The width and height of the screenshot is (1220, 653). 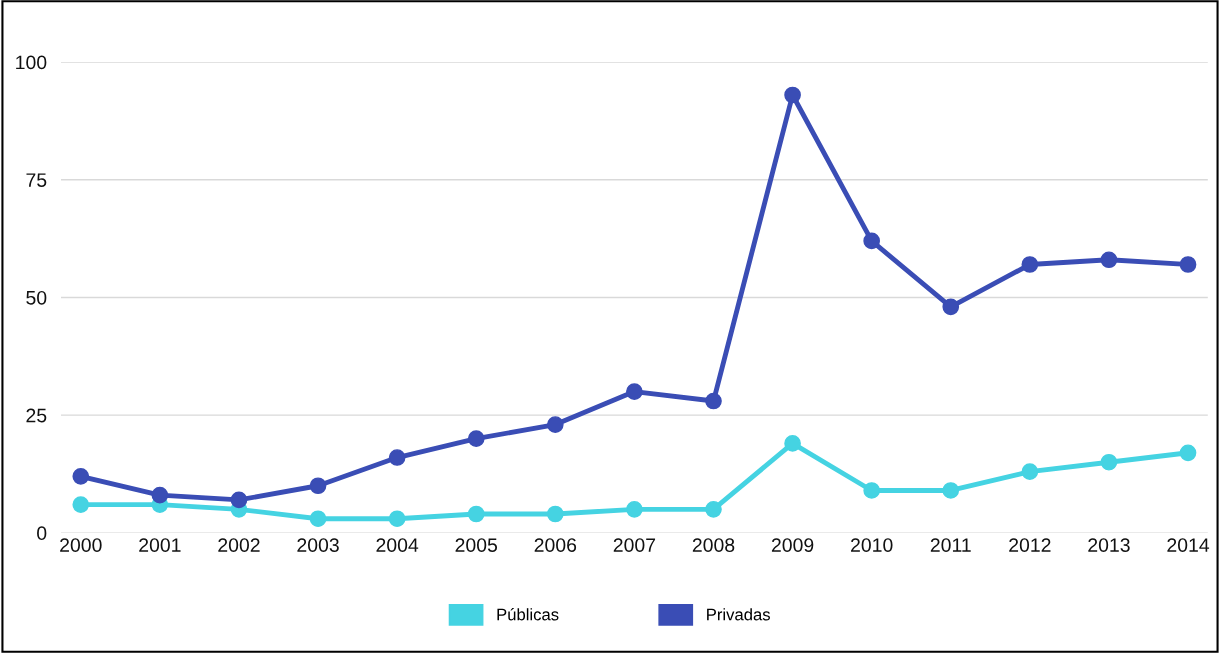 What do you see at coordinates (555, 545) in the screenshot?
I see `x-tick-label: 2006` at bounding box center [555, 545].